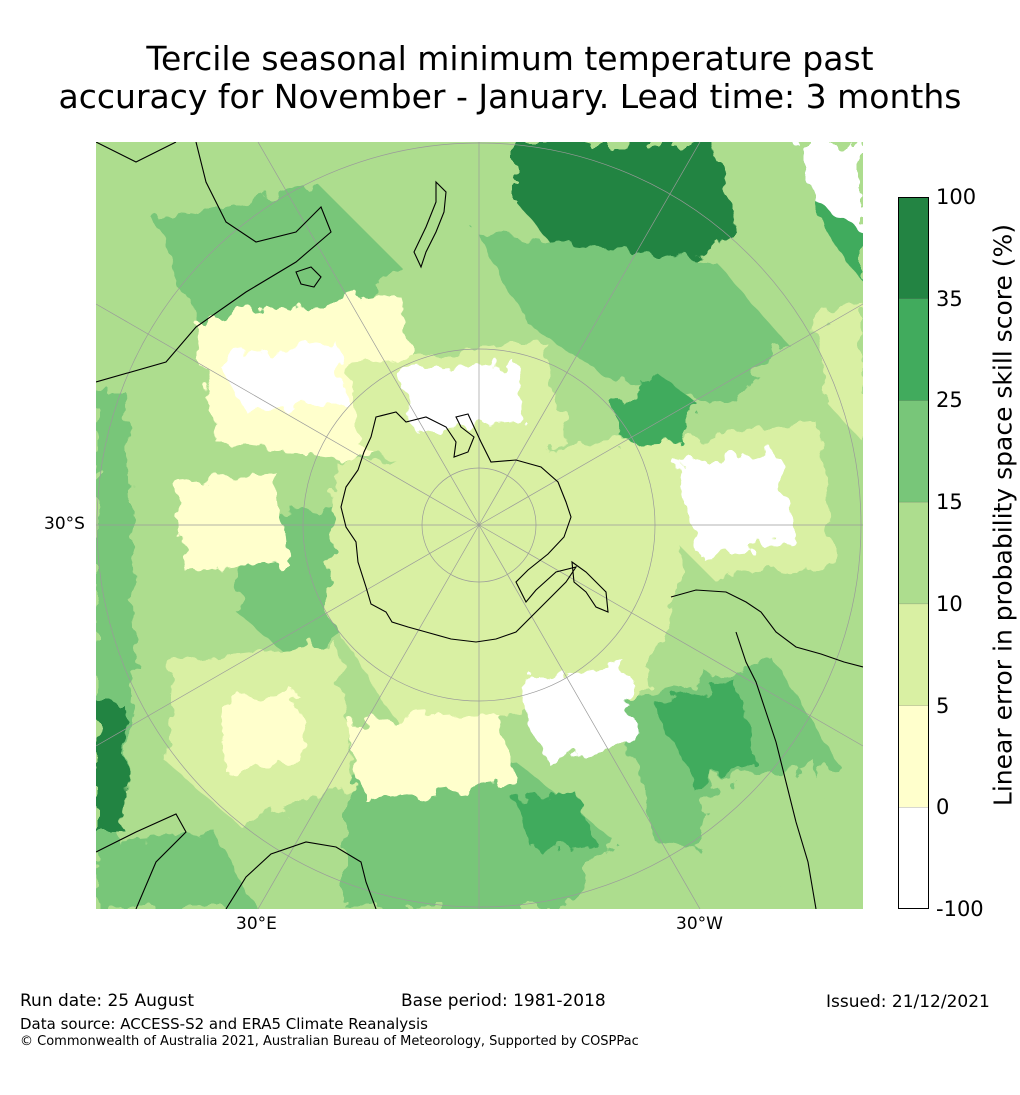 This screenshot has height=1095, width=1020. I want to click on colorbar-tick-label: 5, so click(943, 705).